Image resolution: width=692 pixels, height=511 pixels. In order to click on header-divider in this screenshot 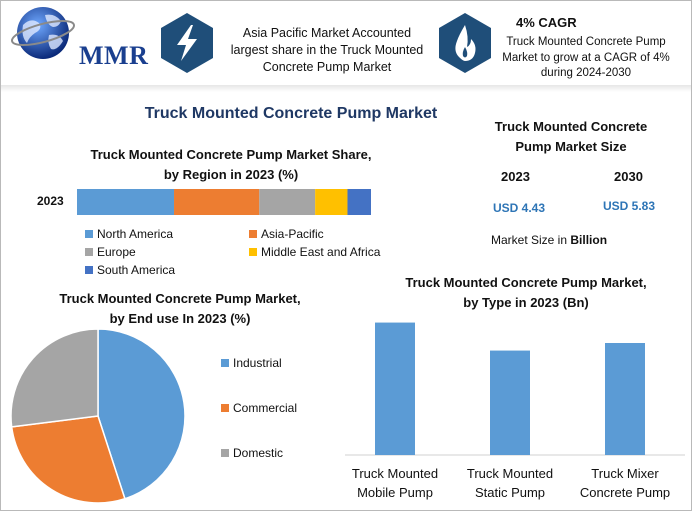, I will do `click(346, 88)`.